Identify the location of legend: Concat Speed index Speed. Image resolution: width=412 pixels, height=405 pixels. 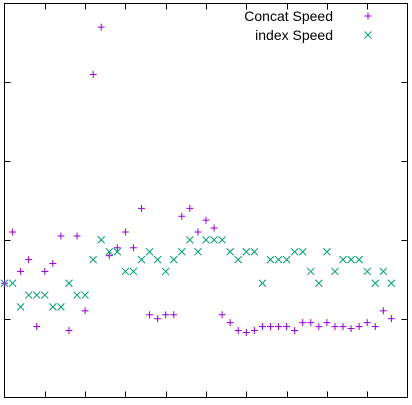
(308, 25).